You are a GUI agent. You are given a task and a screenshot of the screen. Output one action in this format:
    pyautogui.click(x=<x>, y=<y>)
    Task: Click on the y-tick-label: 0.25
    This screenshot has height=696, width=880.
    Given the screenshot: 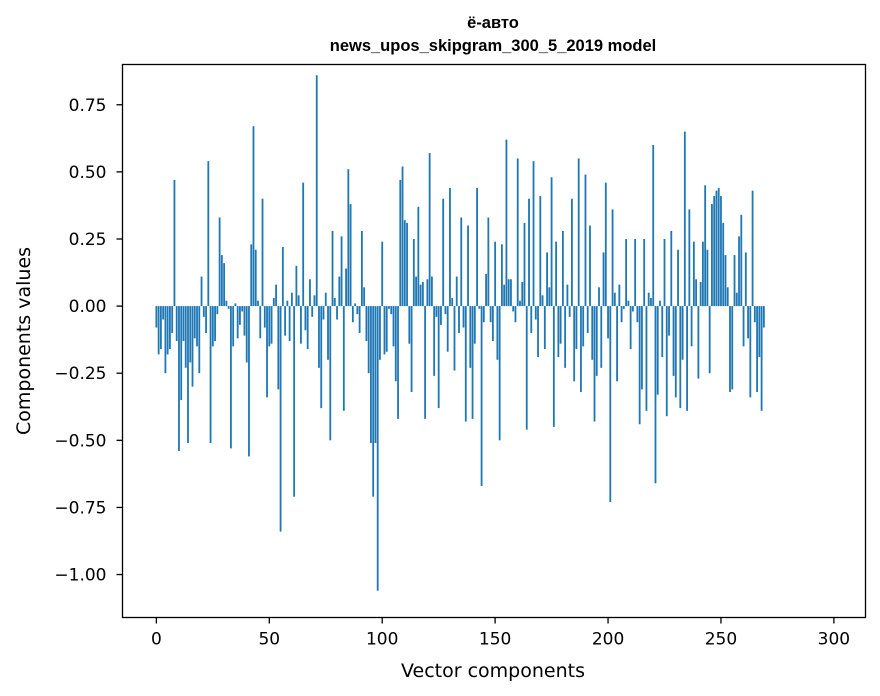 What is the action you would take?
    pyautogui.click(x=88, y=240)
    